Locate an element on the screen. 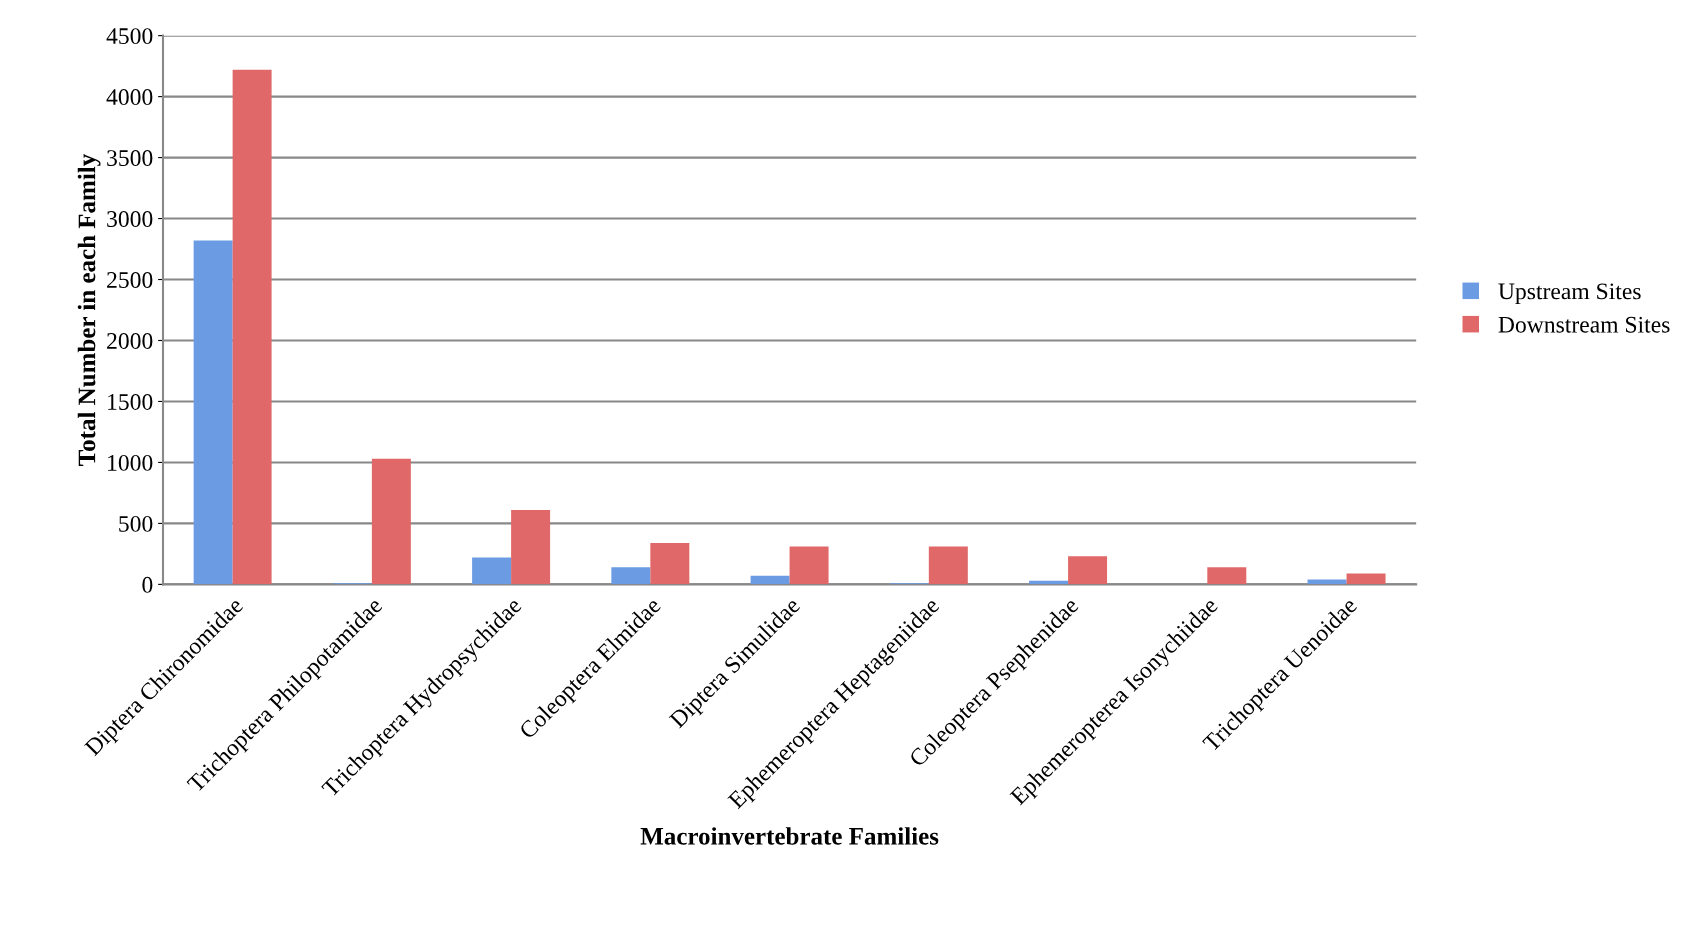 The height and width of the screenshot is (938, 1705). y-tick-label: 3500 is located at coordinates (130, 158).